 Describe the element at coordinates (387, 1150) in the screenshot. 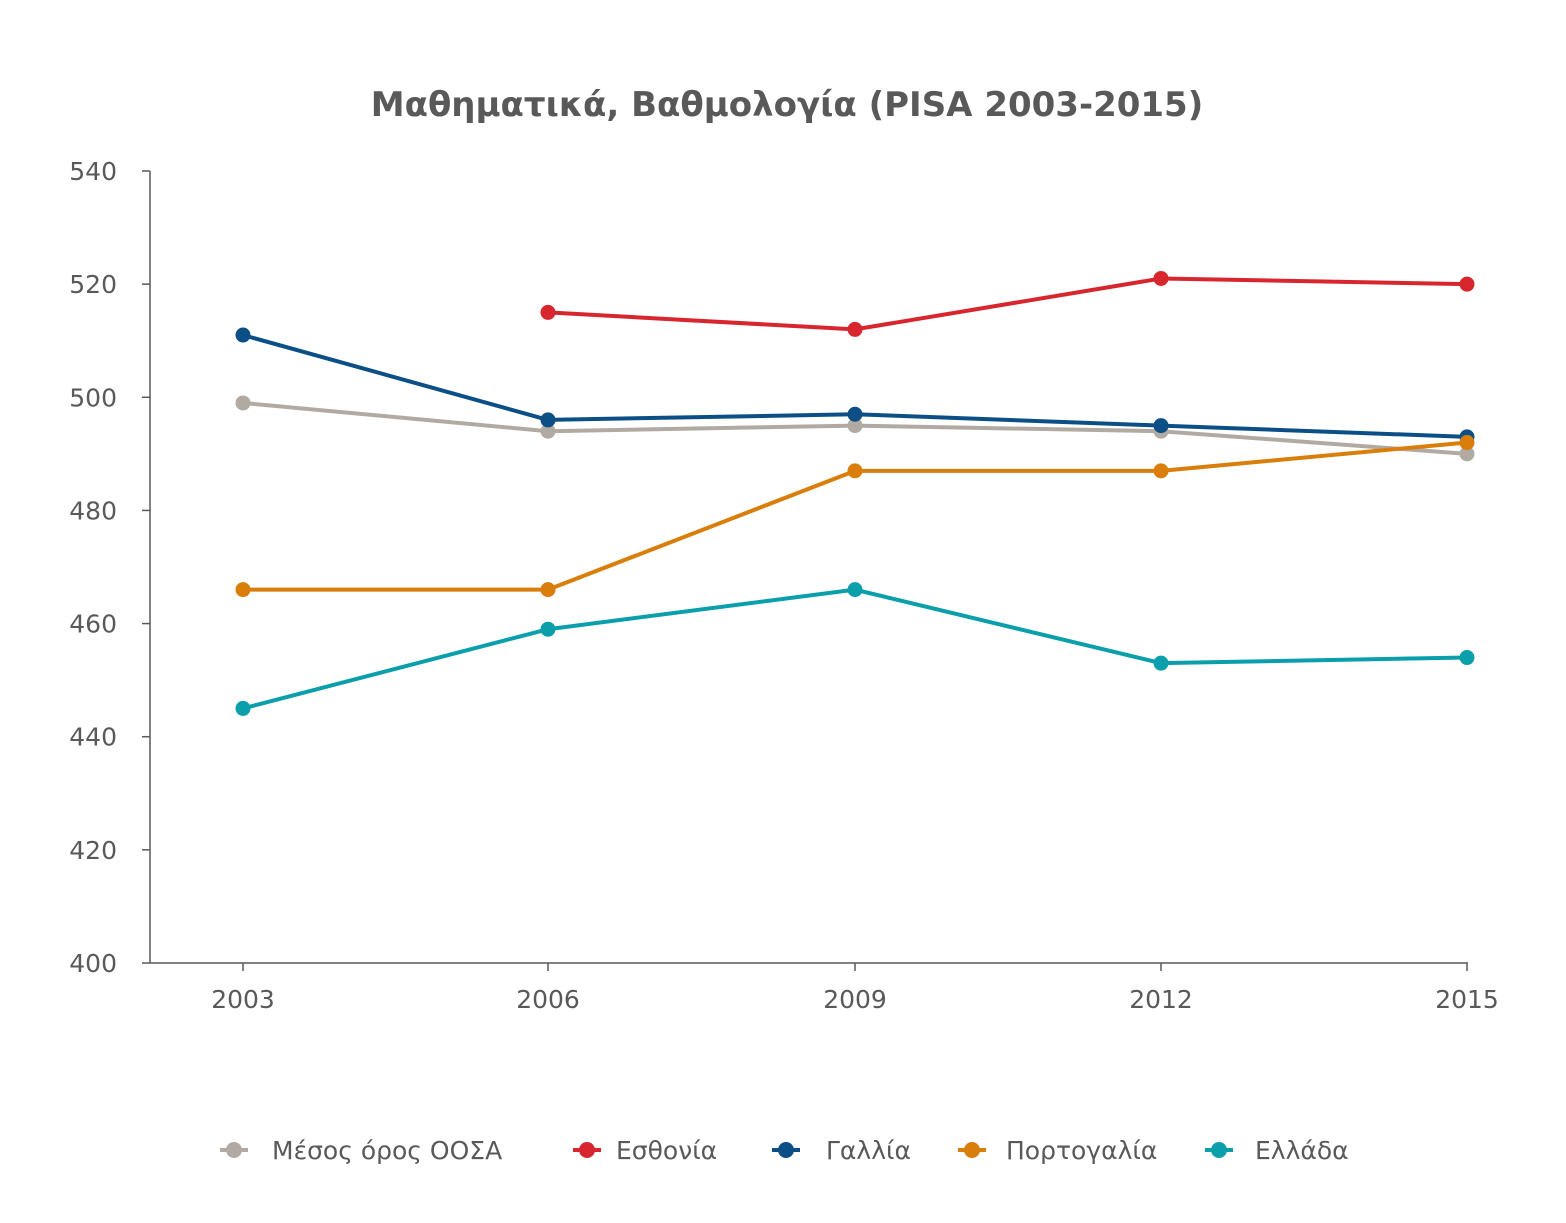

I see `legend-label: Μέσος όρος ΟΟΣΑ` at that location.